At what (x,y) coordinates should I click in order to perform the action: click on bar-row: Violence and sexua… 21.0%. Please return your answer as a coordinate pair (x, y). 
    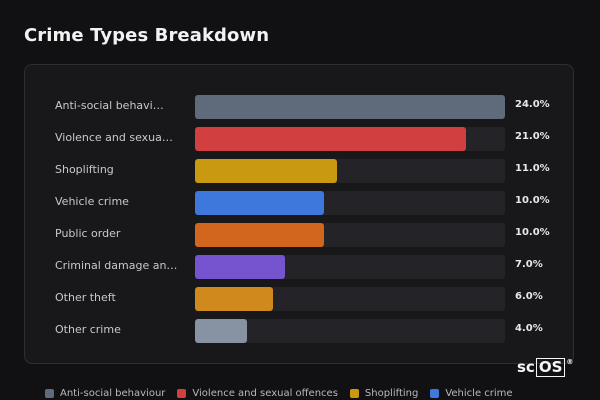
    Looking at the image, I should click on (300, 139).